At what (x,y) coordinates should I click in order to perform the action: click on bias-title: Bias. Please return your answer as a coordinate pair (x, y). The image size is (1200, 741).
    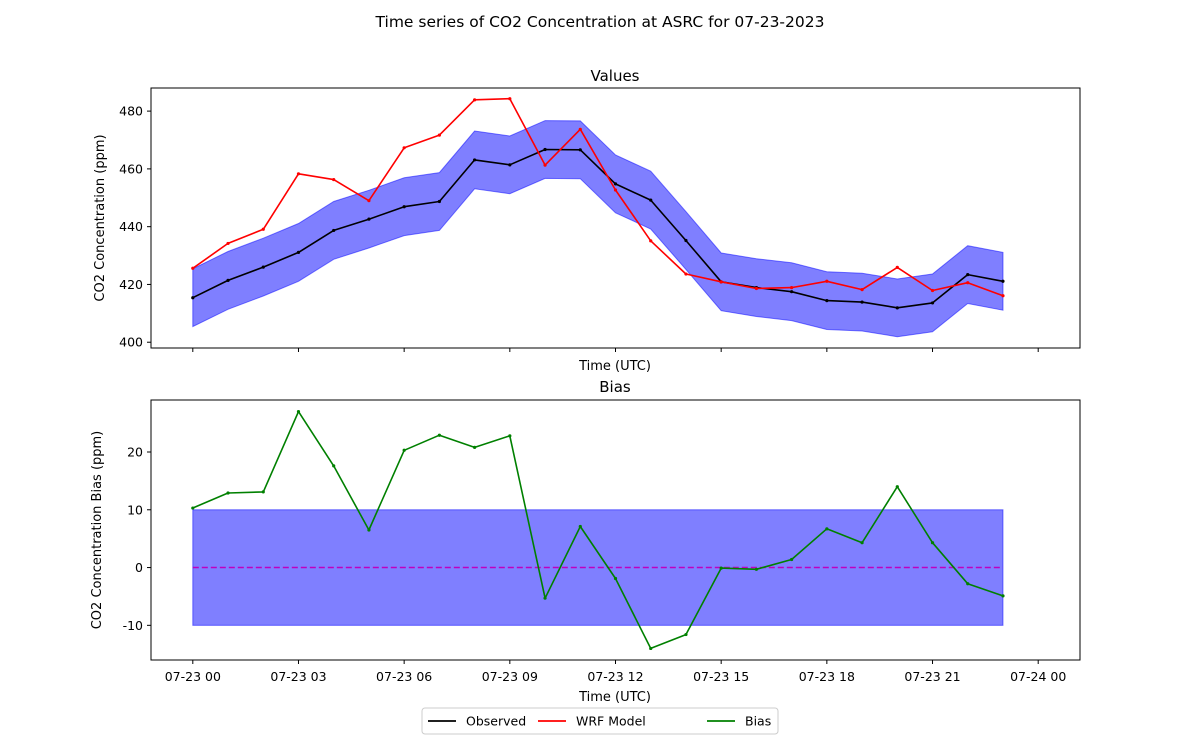
    Looking at the image, I should click on (615, 387).